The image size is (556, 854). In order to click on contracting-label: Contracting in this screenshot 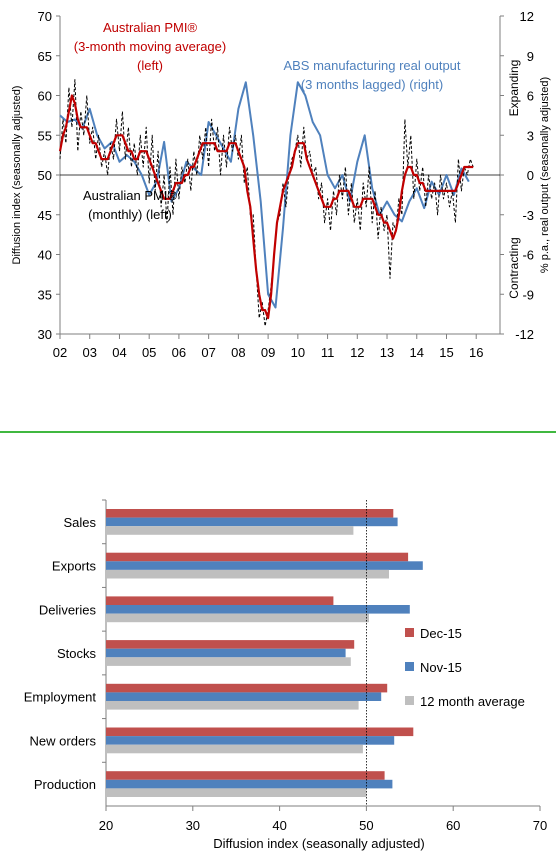, I will do `click(514, 267)`.